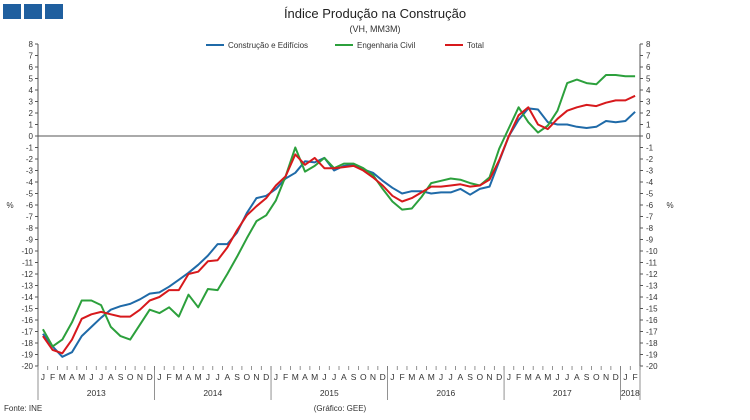 This screenshot has width=750, height=420. Describe the element at coordinates (386, 45) in the screenshot. I see `legend-label: Engenharia Civil` at that location.